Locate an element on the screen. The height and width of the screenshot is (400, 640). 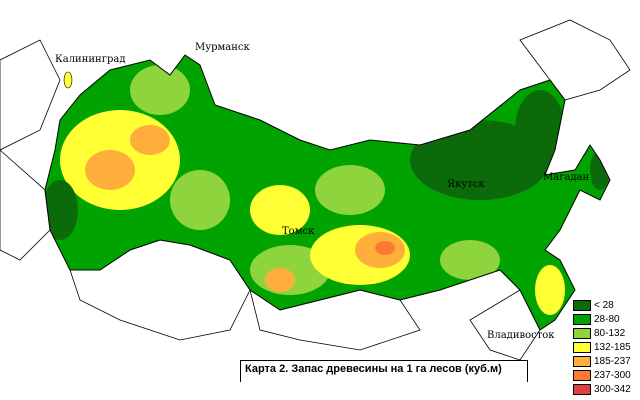
legend-label: 300-342 is located at coordinates (612, 389).